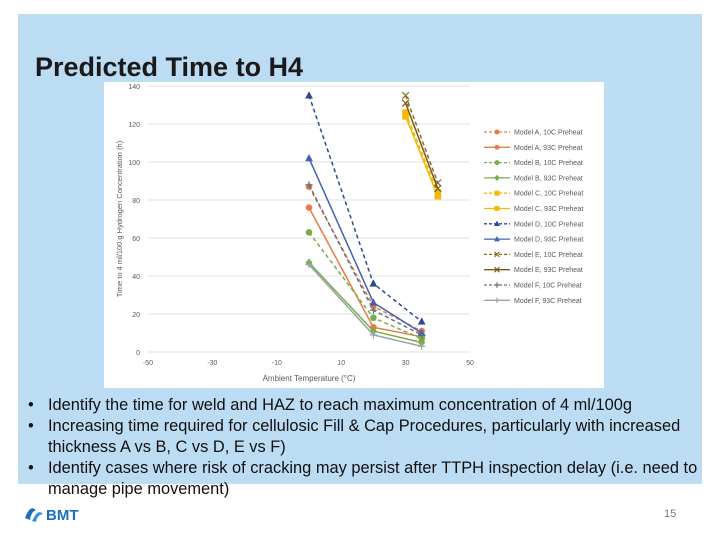 The width and height of the screenshot is (720, 540). Describe the element at coordinates (548, 224) in the screenshot. I see `legend-entry: Model D, 10C Preheat` at that location.